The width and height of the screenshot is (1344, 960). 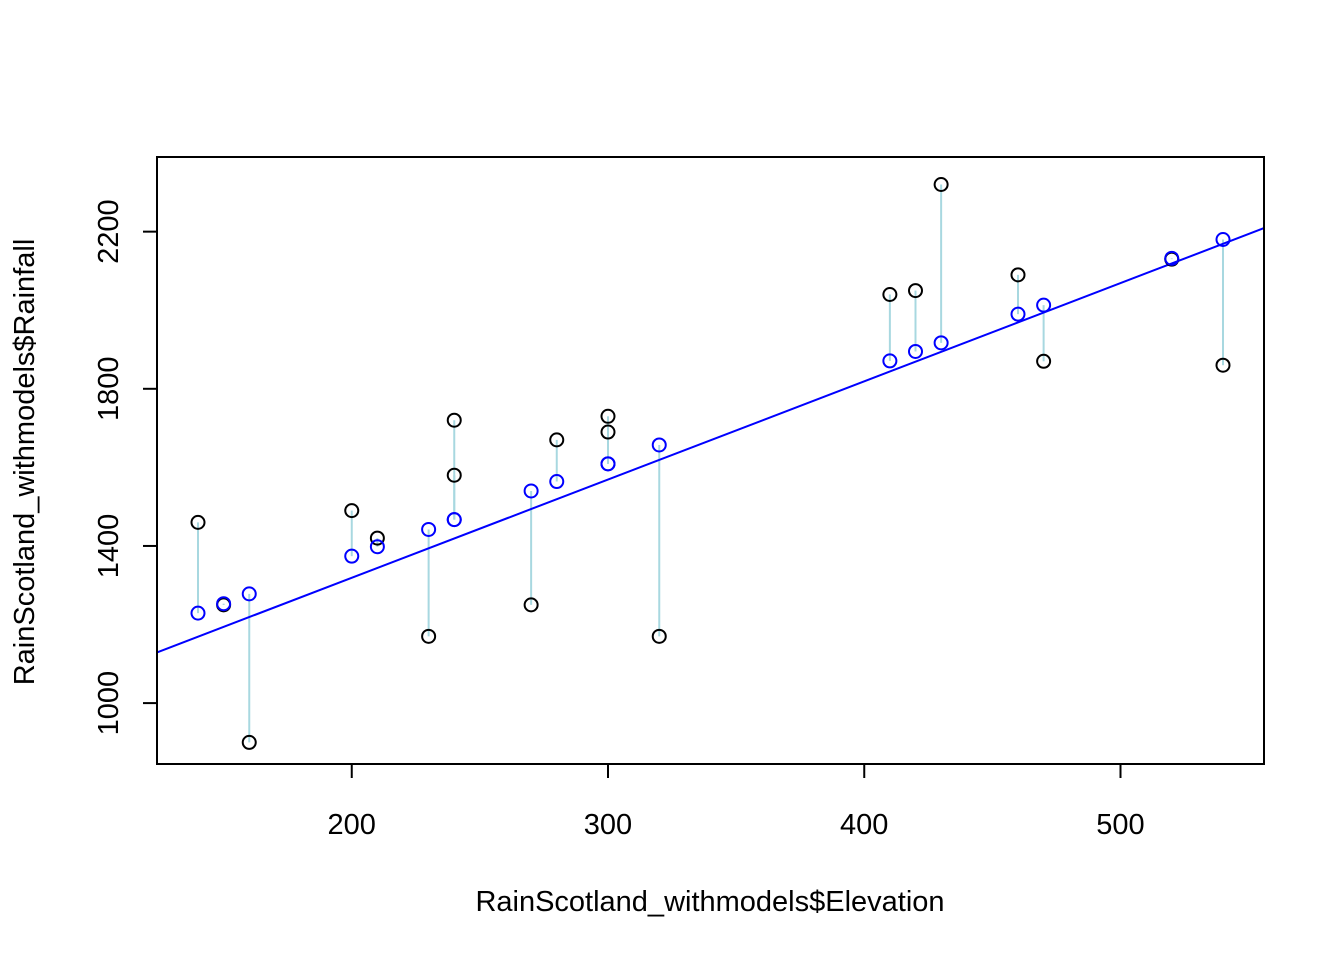 What do you see at coordinates (352, 825) in the screenshot?
I see `x-tick-label: 200` at bounding box center [352, 825].